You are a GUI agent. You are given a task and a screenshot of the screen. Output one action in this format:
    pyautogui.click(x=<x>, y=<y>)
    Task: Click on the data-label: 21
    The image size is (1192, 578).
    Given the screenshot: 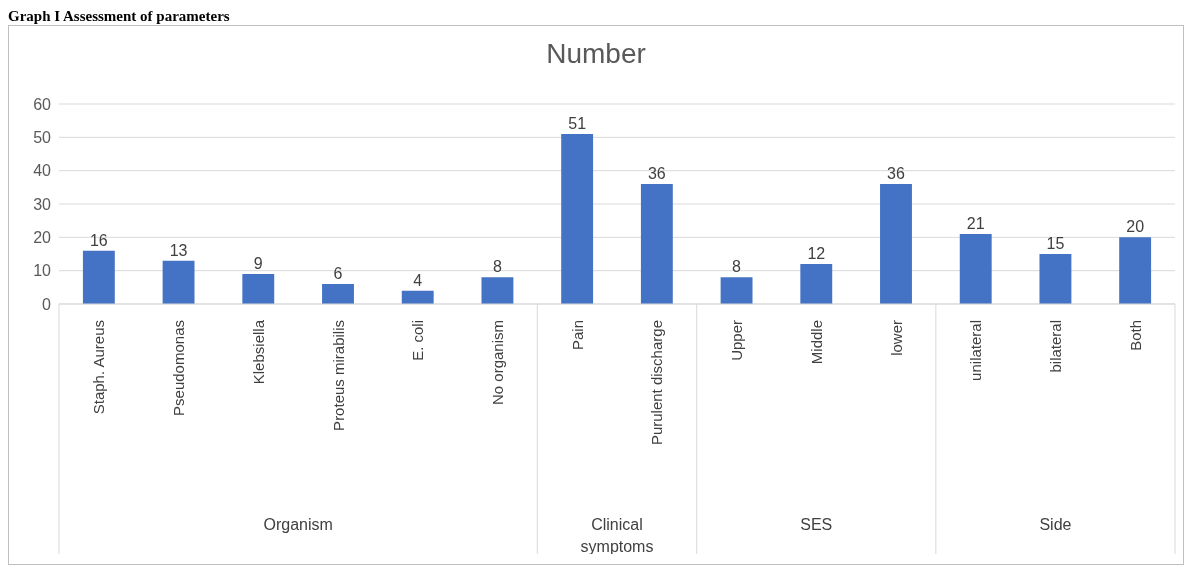 What is the action you would take?
    pyautogui.click(x=975, y=223)
    